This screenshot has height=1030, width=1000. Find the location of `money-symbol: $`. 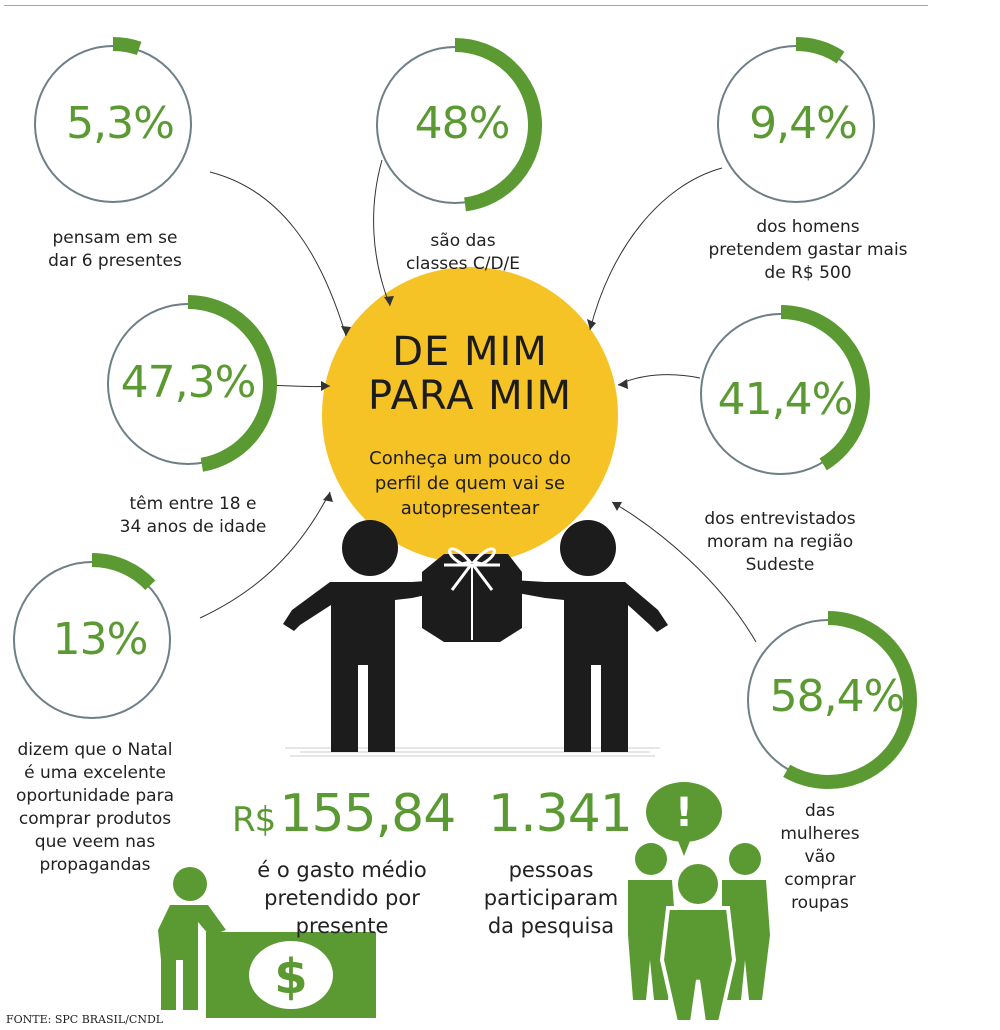

money-symbol: $ is located at coordinates (290, 977).